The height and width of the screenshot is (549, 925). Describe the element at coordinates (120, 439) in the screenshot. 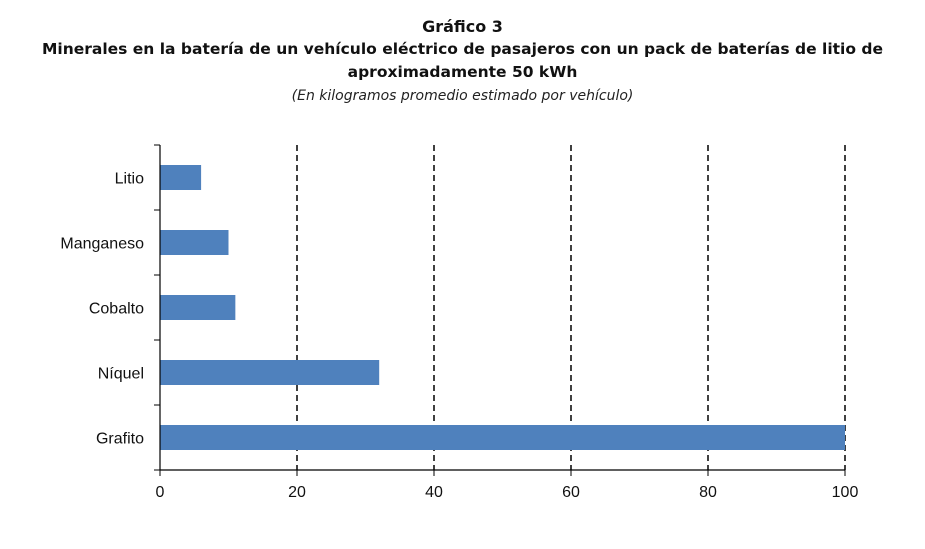

I see `category-label-grafito: Grafito` at that location.